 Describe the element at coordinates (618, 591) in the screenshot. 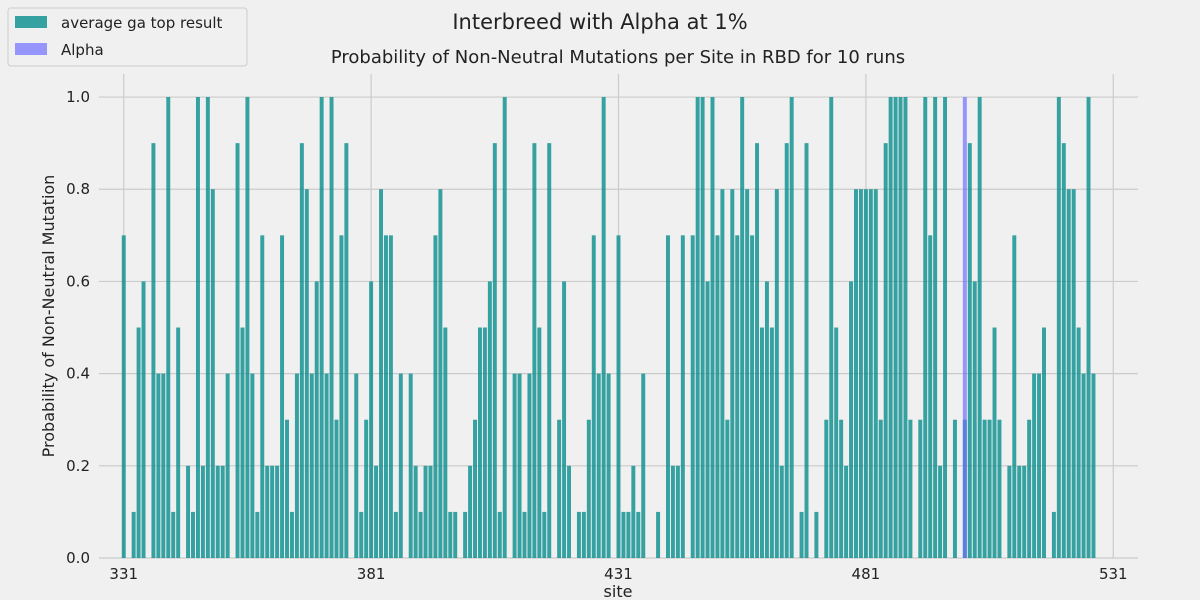

I see `x-axis-label: site` at that location.